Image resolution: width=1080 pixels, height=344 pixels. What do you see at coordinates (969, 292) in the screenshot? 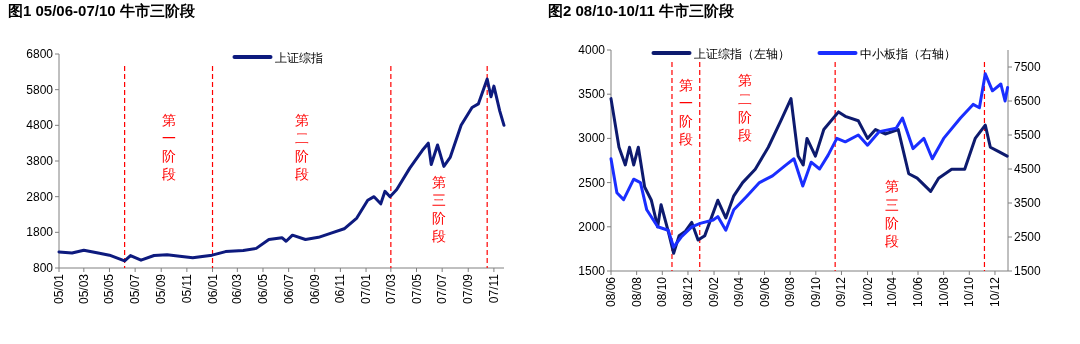
I see `x-tick-label: 10/10` at bounding box center [969, 292].